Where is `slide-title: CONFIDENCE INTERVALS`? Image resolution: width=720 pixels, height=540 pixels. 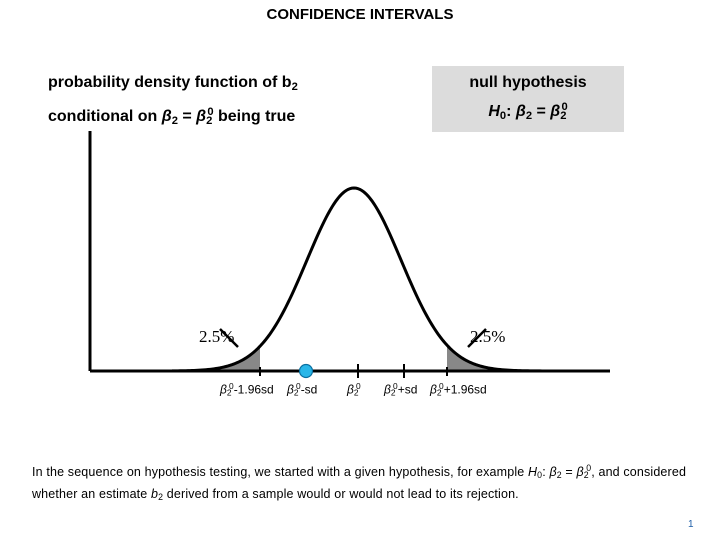 slide-title: CONFIDENCE INTERVALS is located at coordinates (360, 14).